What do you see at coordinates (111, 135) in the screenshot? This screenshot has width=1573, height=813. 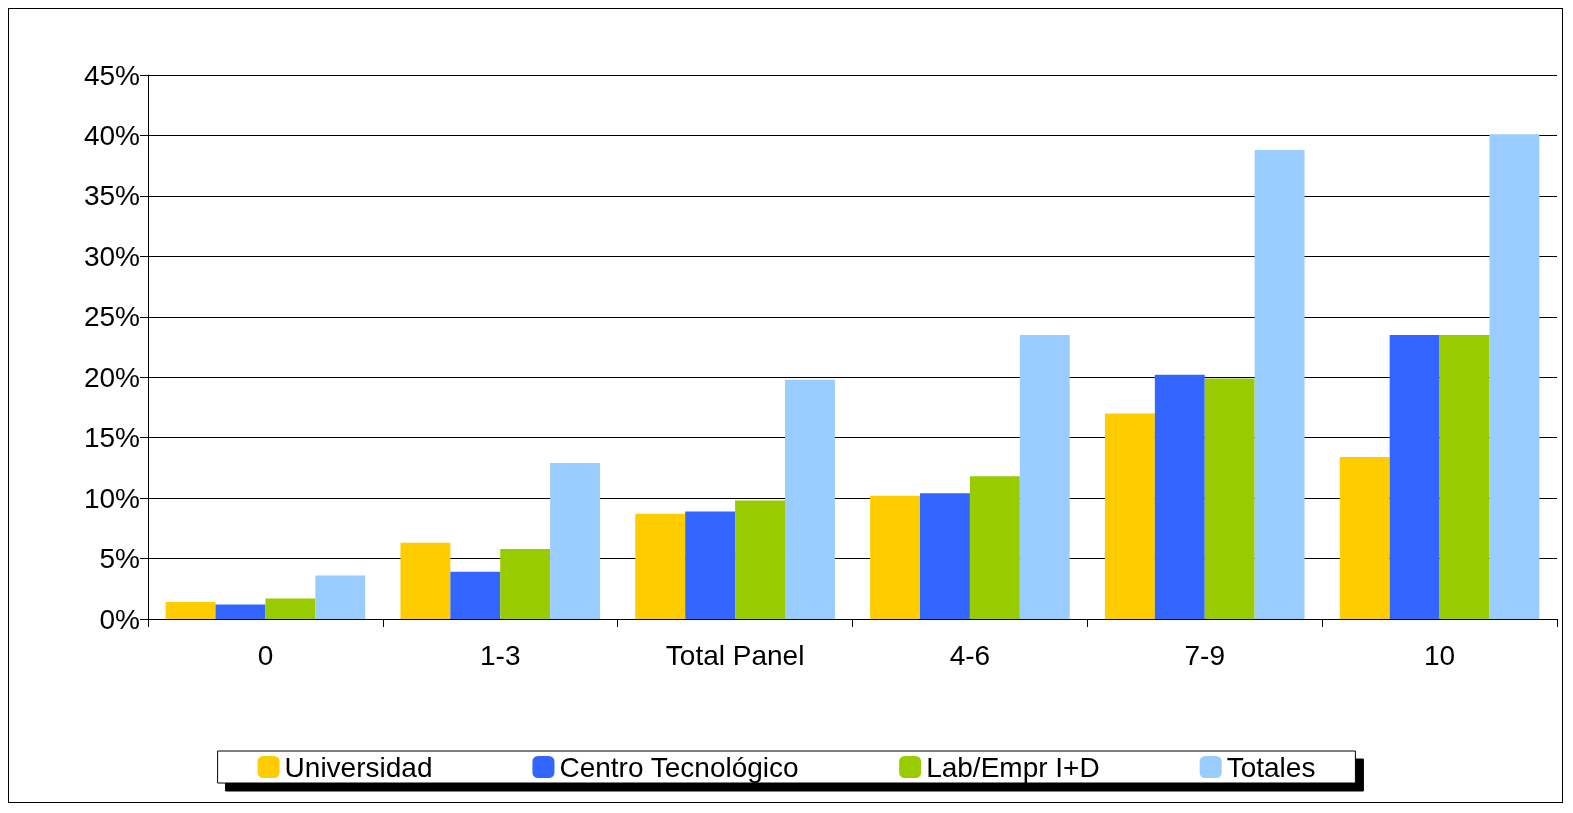 I see `y-tick-label: 40%` at bounding box center [111, 135].